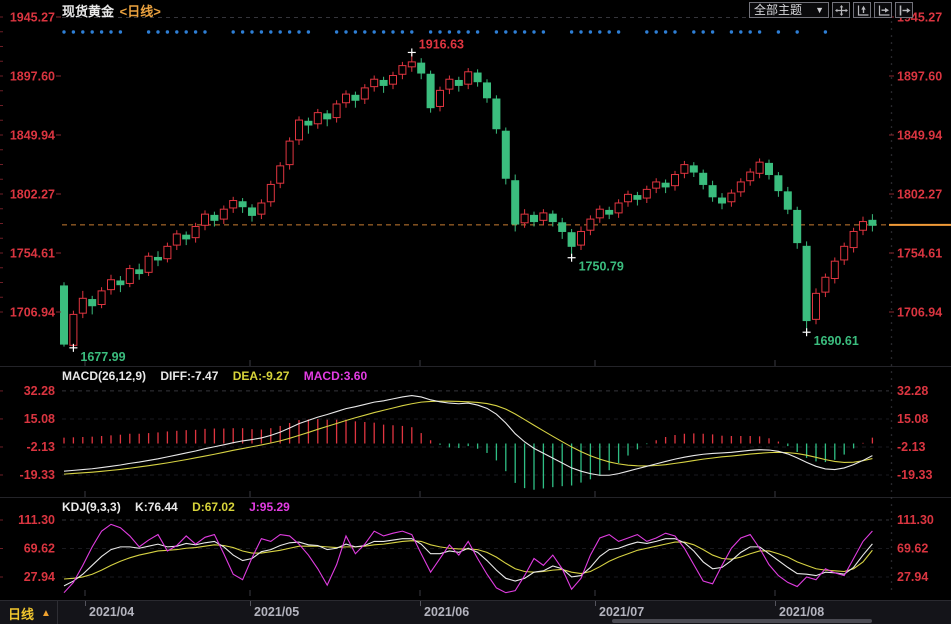 The image size is (951, 624). Describe the element at coordinates (622, 612) in the screenshot. I see `x-axis-label: 2021/07` at that location.